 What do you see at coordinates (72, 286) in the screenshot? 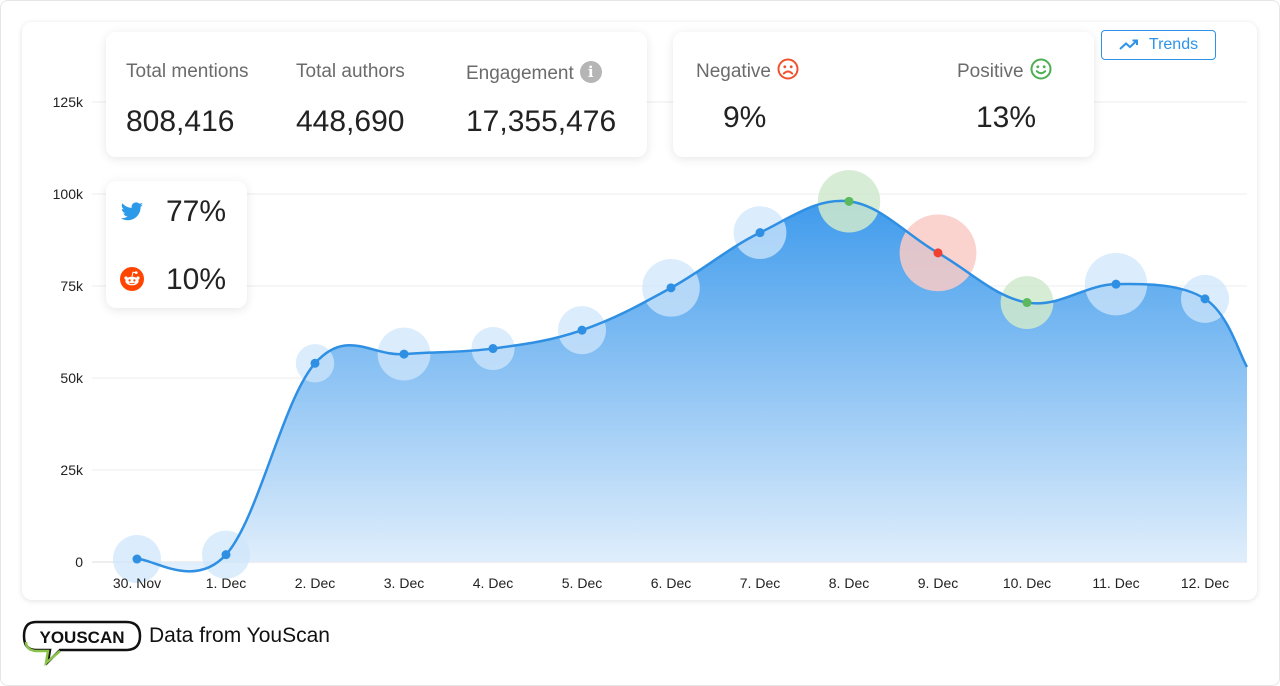
I see `y-tick-label: 75k` at bounding box center [72, 286].